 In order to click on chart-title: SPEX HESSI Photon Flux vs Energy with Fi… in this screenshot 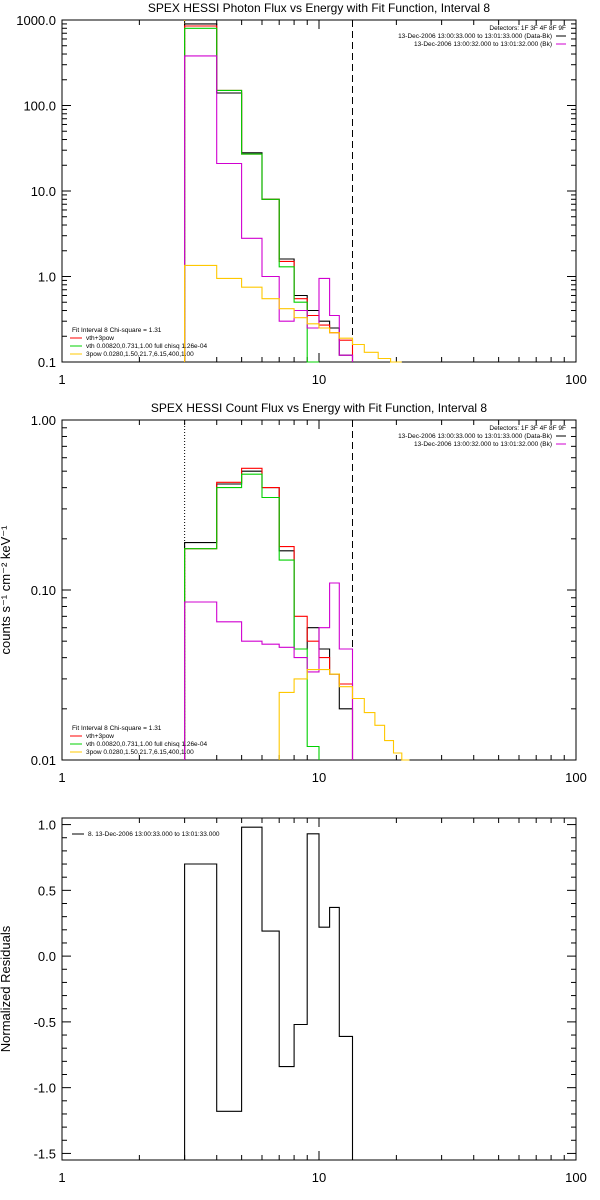, I will do `click(319, 8)`.